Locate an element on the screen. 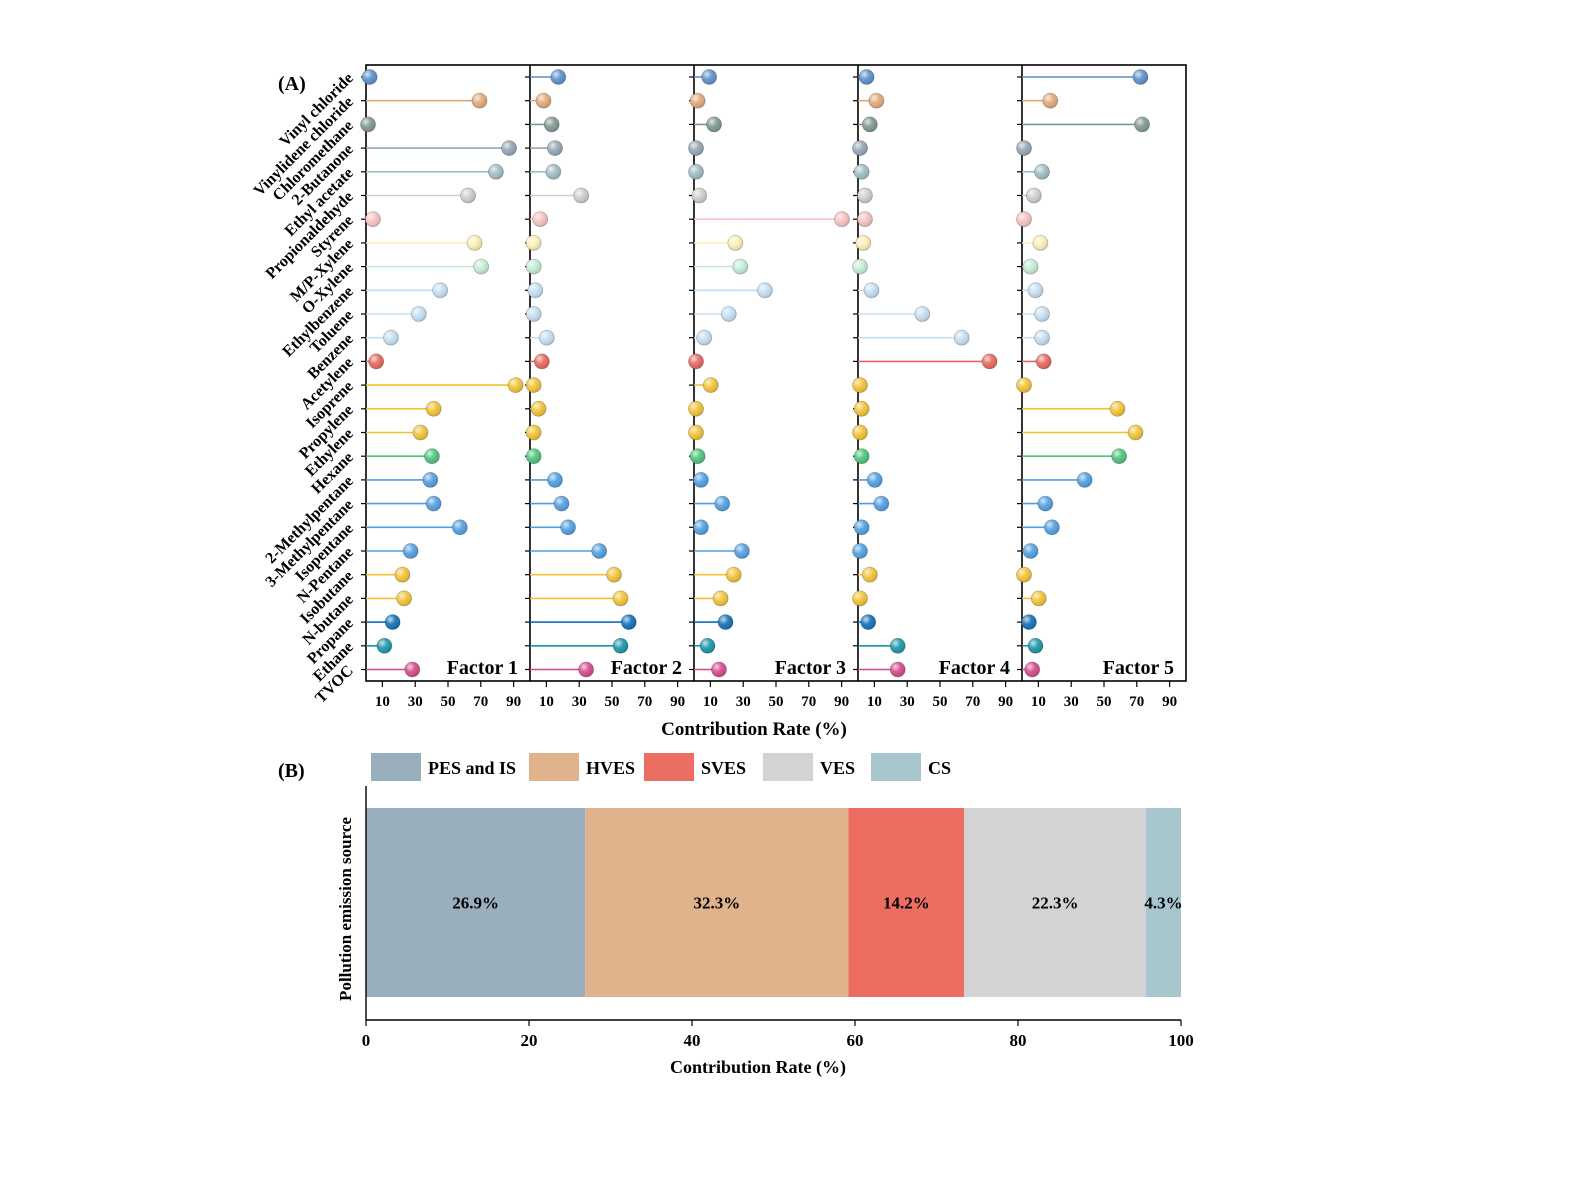 The image size is (1573, 1181). segment-label: 32.3% is located at coordinates (716, 903).